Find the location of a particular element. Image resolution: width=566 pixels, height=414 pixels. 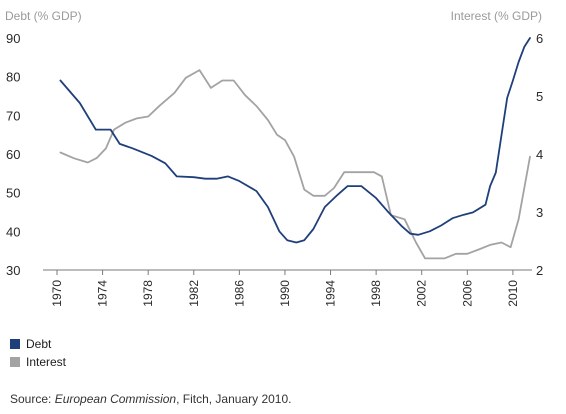

right-tick-label: 4 is located at coordinates (539, 154).